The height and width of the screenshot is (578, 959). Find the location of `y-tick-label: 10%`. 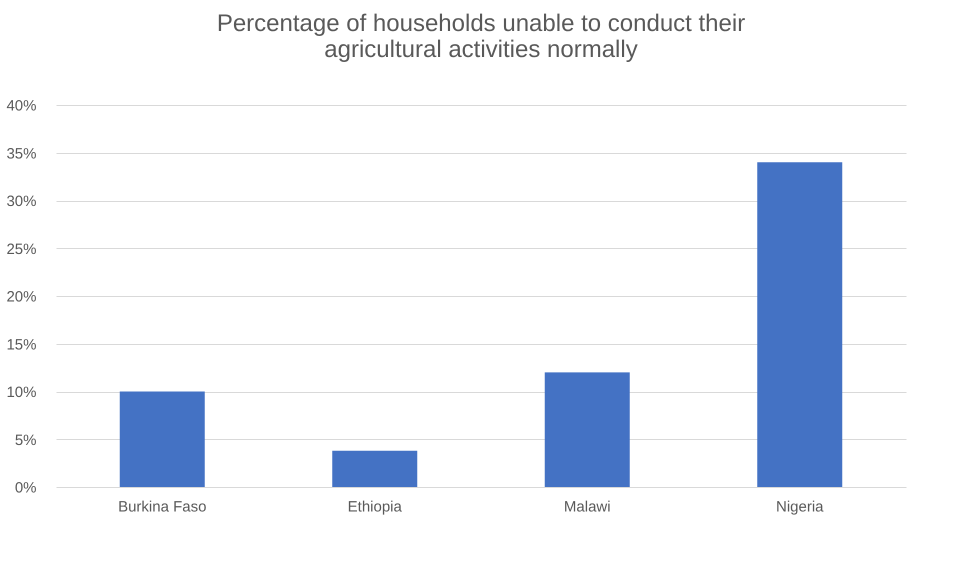

y-tick-label: 10% is located at coordinates (21, 392).